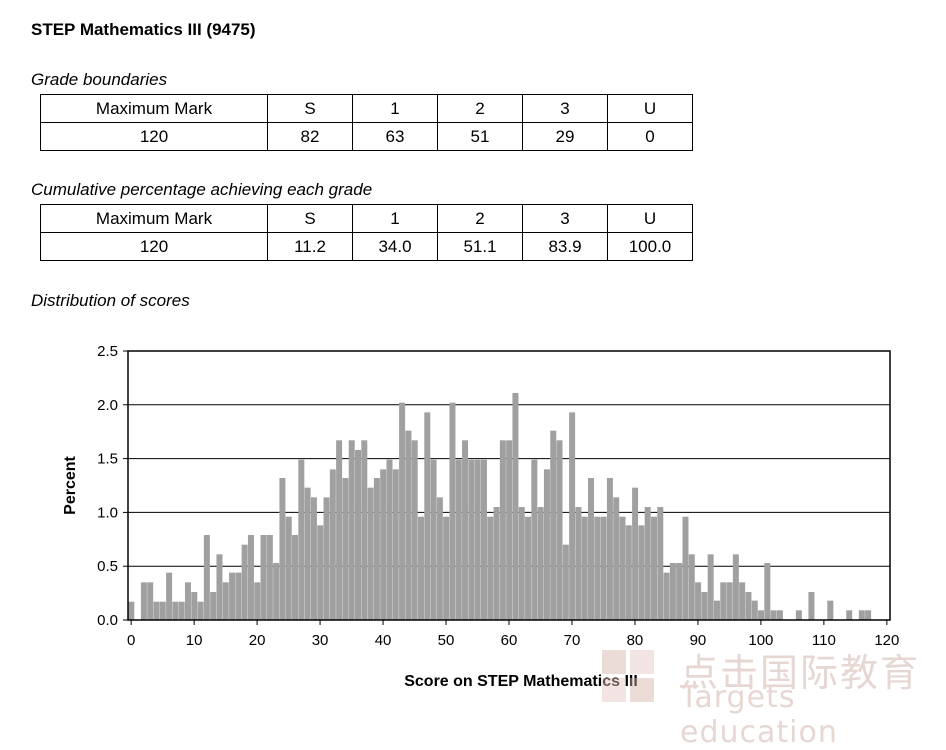 Image resolution: width=946 pixels, height=750 pixels. What do you see at coordinates (650, 136) in the screenshot?
I see `table-cell: 0` at bounding box center [650, 136].